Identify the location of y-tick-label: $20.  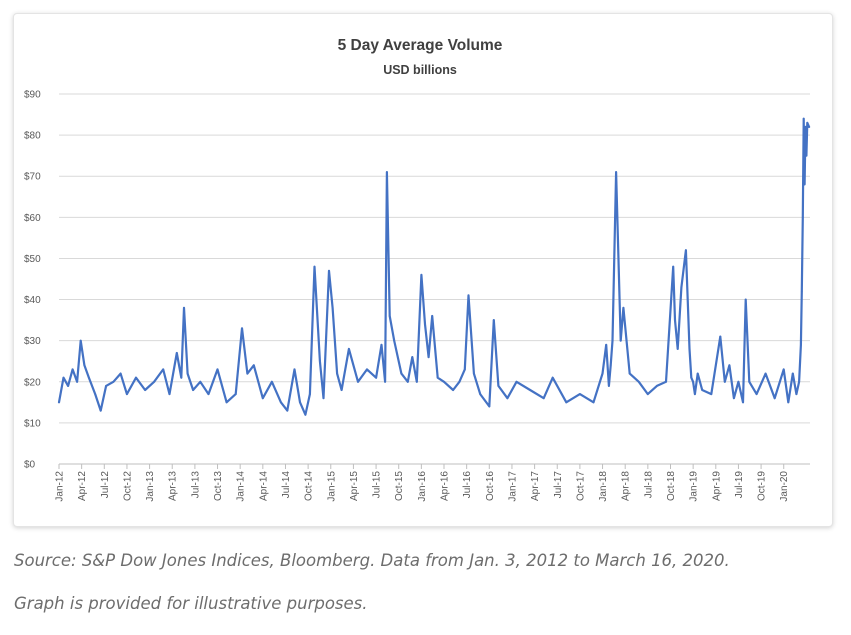
(32, 382).